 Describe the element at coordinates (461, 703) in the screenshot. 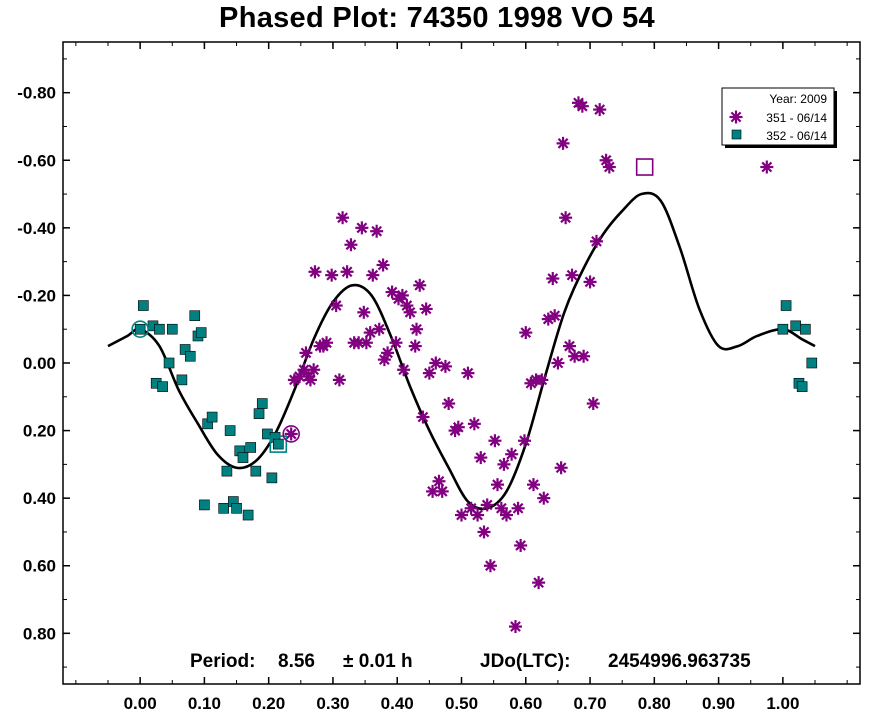

I see `x-tick-label: 0.50` at that location.